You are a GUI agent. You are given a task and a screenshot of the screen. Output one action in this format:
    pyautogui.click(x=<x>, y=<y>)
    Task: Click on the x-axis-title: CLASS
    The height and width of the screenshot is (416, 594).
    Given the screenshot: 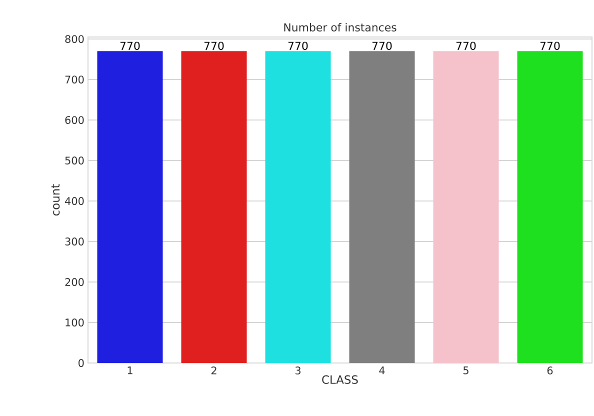 What is the action you would take?
    pyautogui.click(x=340, y=379)
    